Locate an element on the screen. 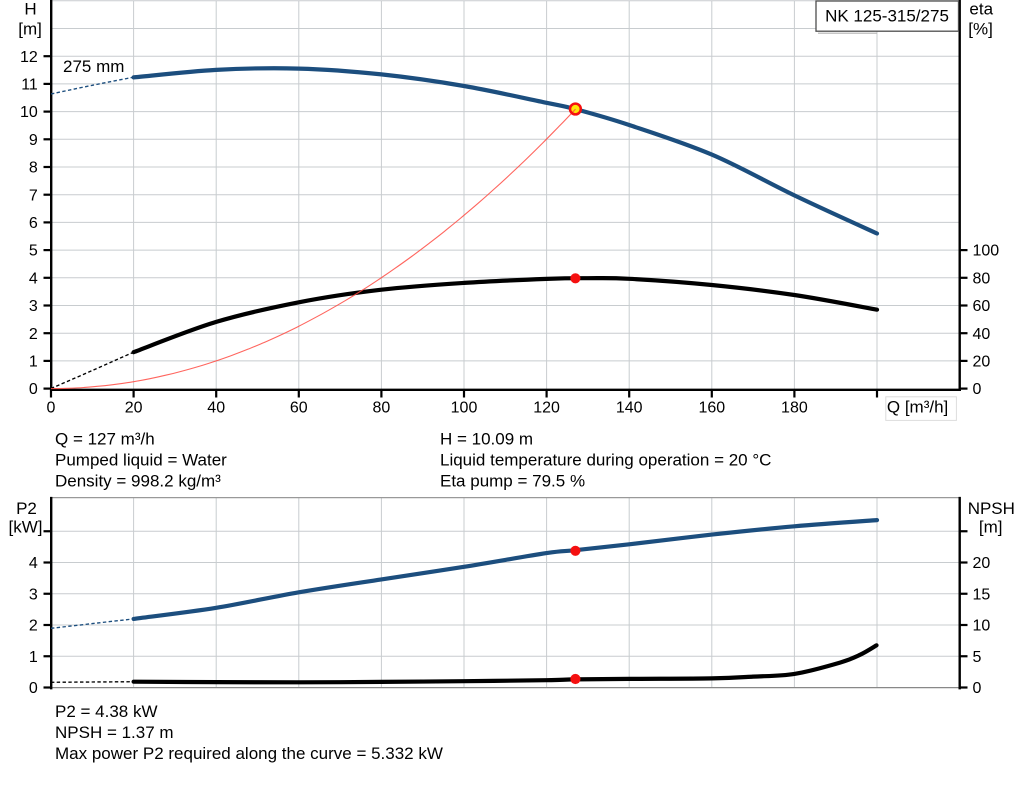  svg-text: 9 is located at coordinates (33, 140).